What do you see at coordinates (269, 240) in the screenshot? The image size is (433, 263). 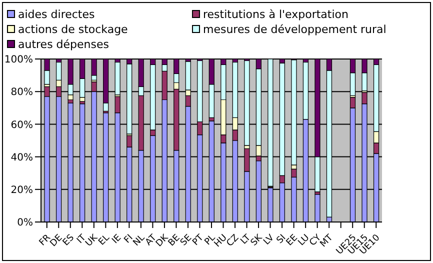 I see `x-tick-label: LV` at bounding box center [269, 240].